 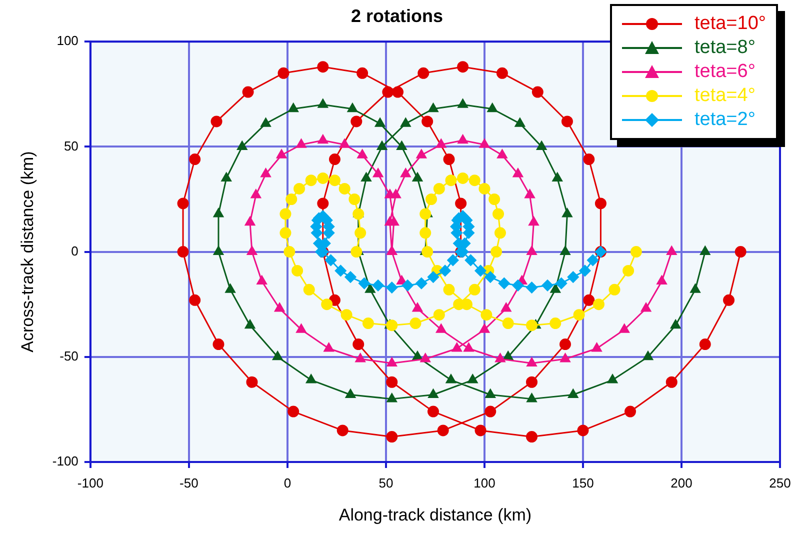 I want to click on y-tick-label: -100, so click(x=65, y=461).